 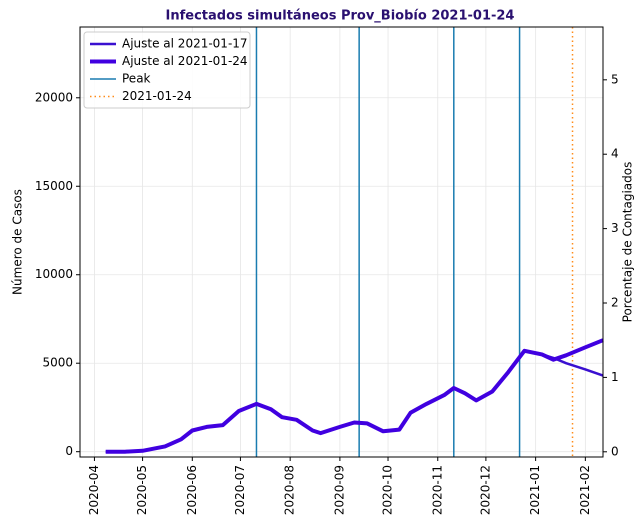 What do you see at coordinates (240, 490) in the screenshot?
I see `x-tick-label: 2020-07` at bounding box center [240, 490].